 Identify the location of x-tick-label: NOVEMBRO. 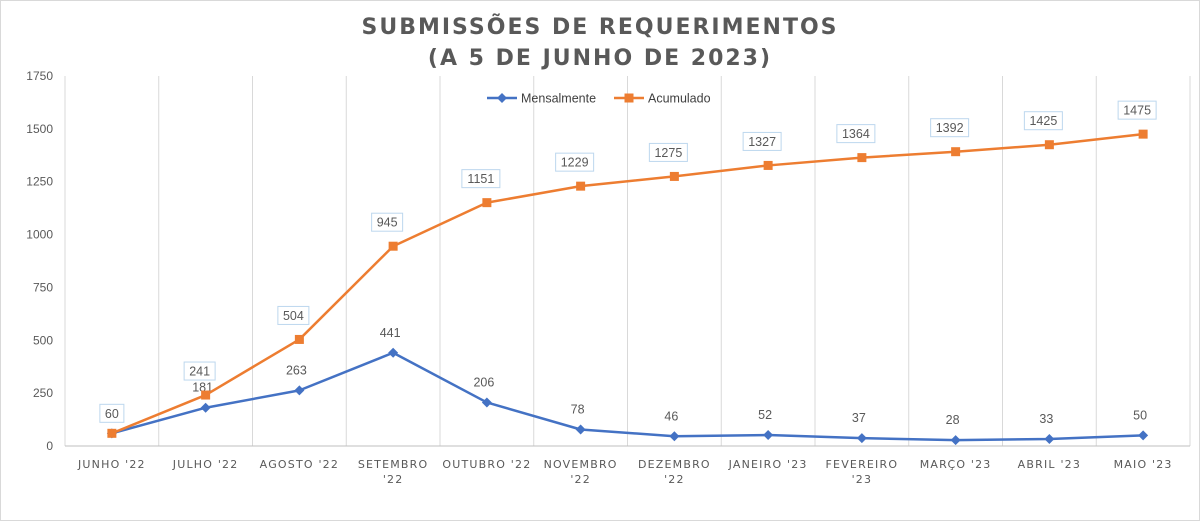
(581, 464).